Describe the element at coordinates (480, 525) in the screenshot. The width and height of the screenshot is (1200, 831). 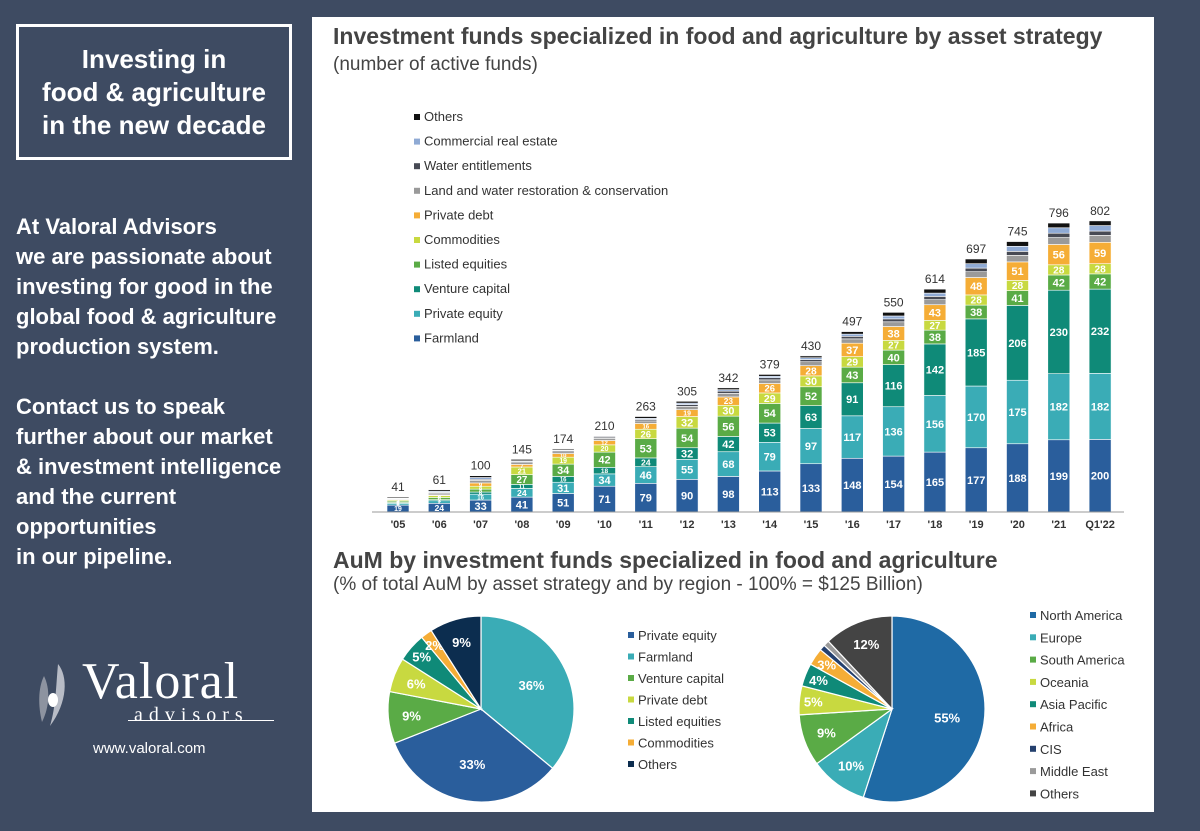
I see `x-tick-label-2: '07` at that location.